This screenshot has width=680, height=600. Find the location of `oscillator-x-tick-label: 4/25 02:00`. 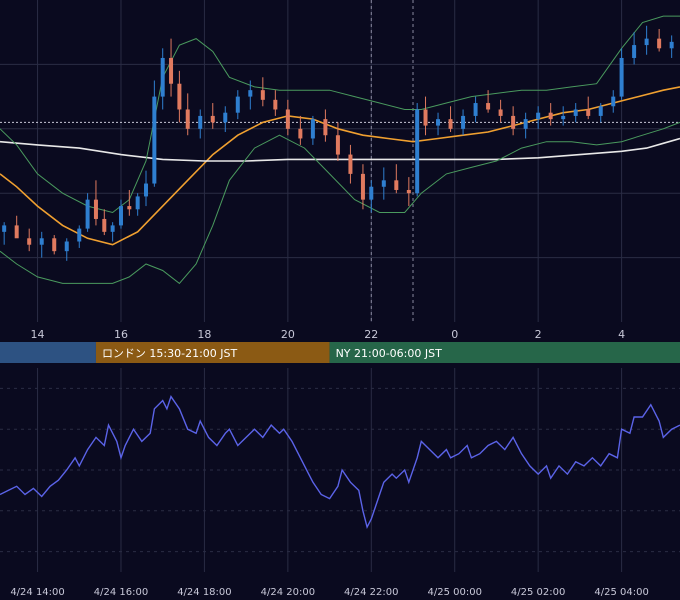

oscillator-x-tick-label: 4/25 02:00 is located at coordinates (538, 592).